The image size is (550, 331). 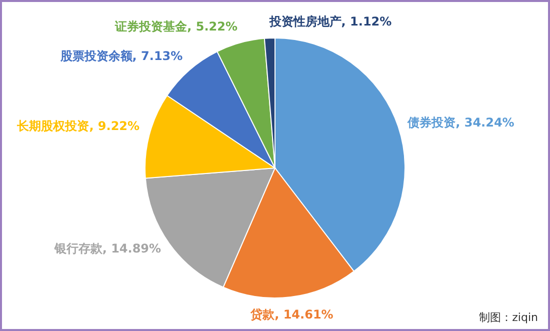 I want to click on slice-label: 贷款, 14.61%, so click(x=292, y=314).